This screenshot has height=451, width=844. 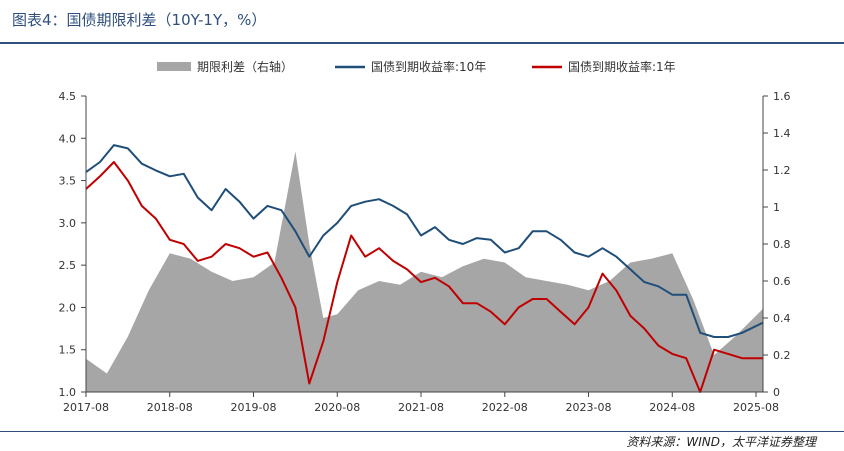 What do you see at coordinates (776, 392) in the screenshot?
I see `right-tick-label: 0` at bounding box center [776, 392].